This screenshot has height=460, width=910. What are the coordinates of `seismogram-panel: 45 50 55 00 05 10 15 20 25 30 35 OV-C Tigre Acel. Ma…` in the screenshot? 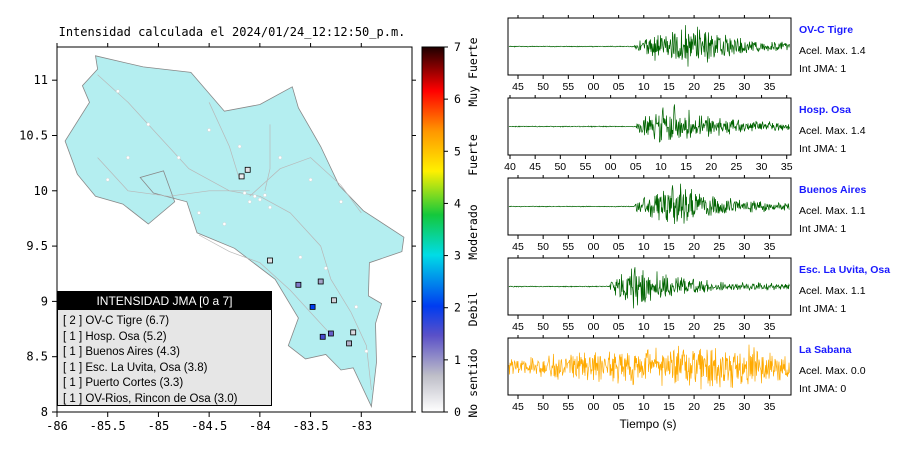 It's located at (686, 54).